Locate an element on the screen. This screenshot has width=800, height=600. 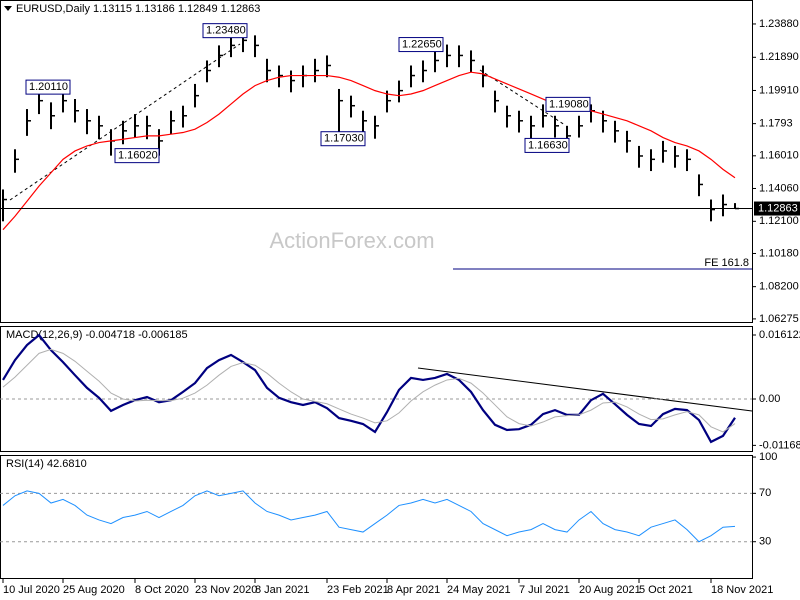
y-tick-label: 1.21890 is located at coordinates (779, 57).